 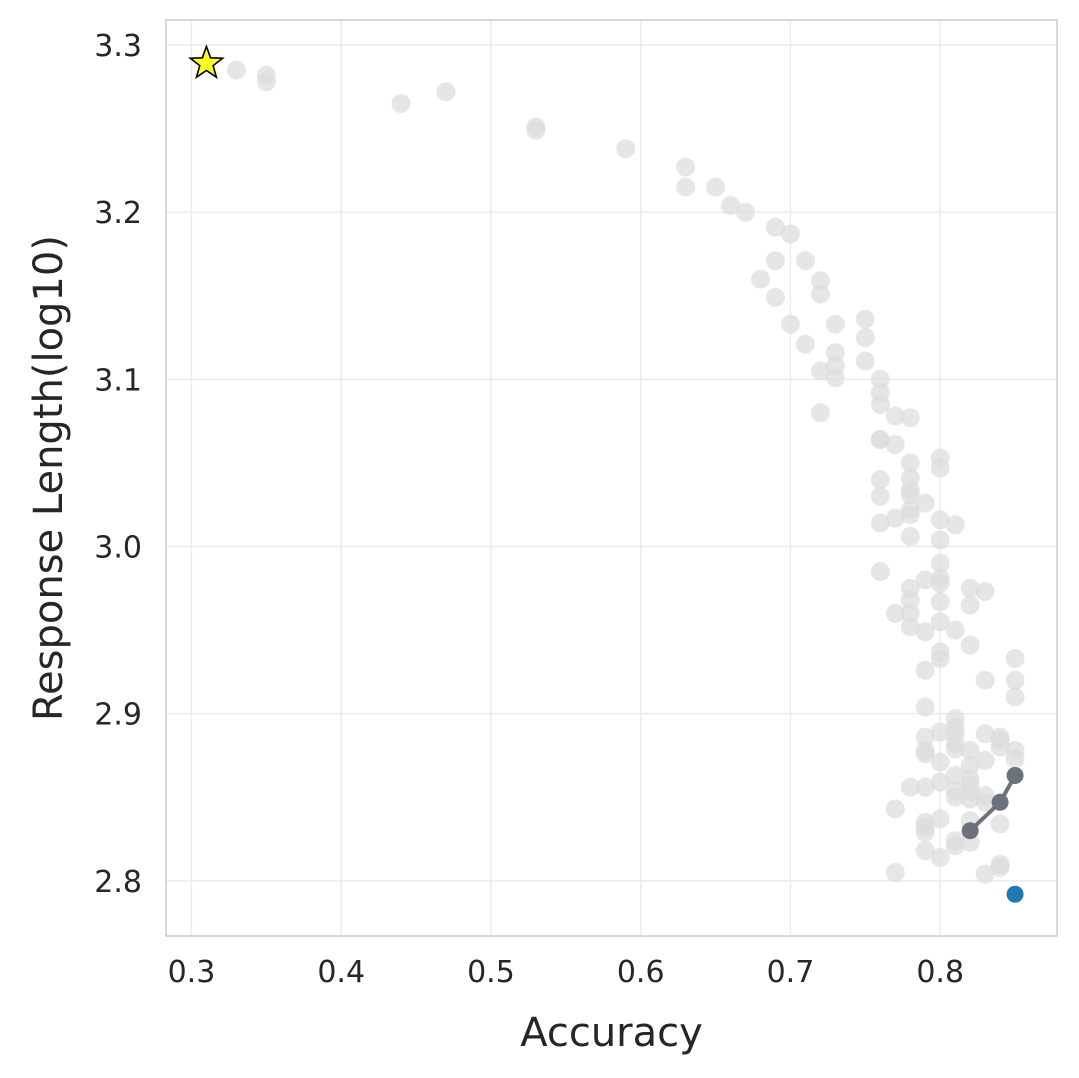 I want to click on y-axis-title: Response Length(log10), so click(x=49, y=478).